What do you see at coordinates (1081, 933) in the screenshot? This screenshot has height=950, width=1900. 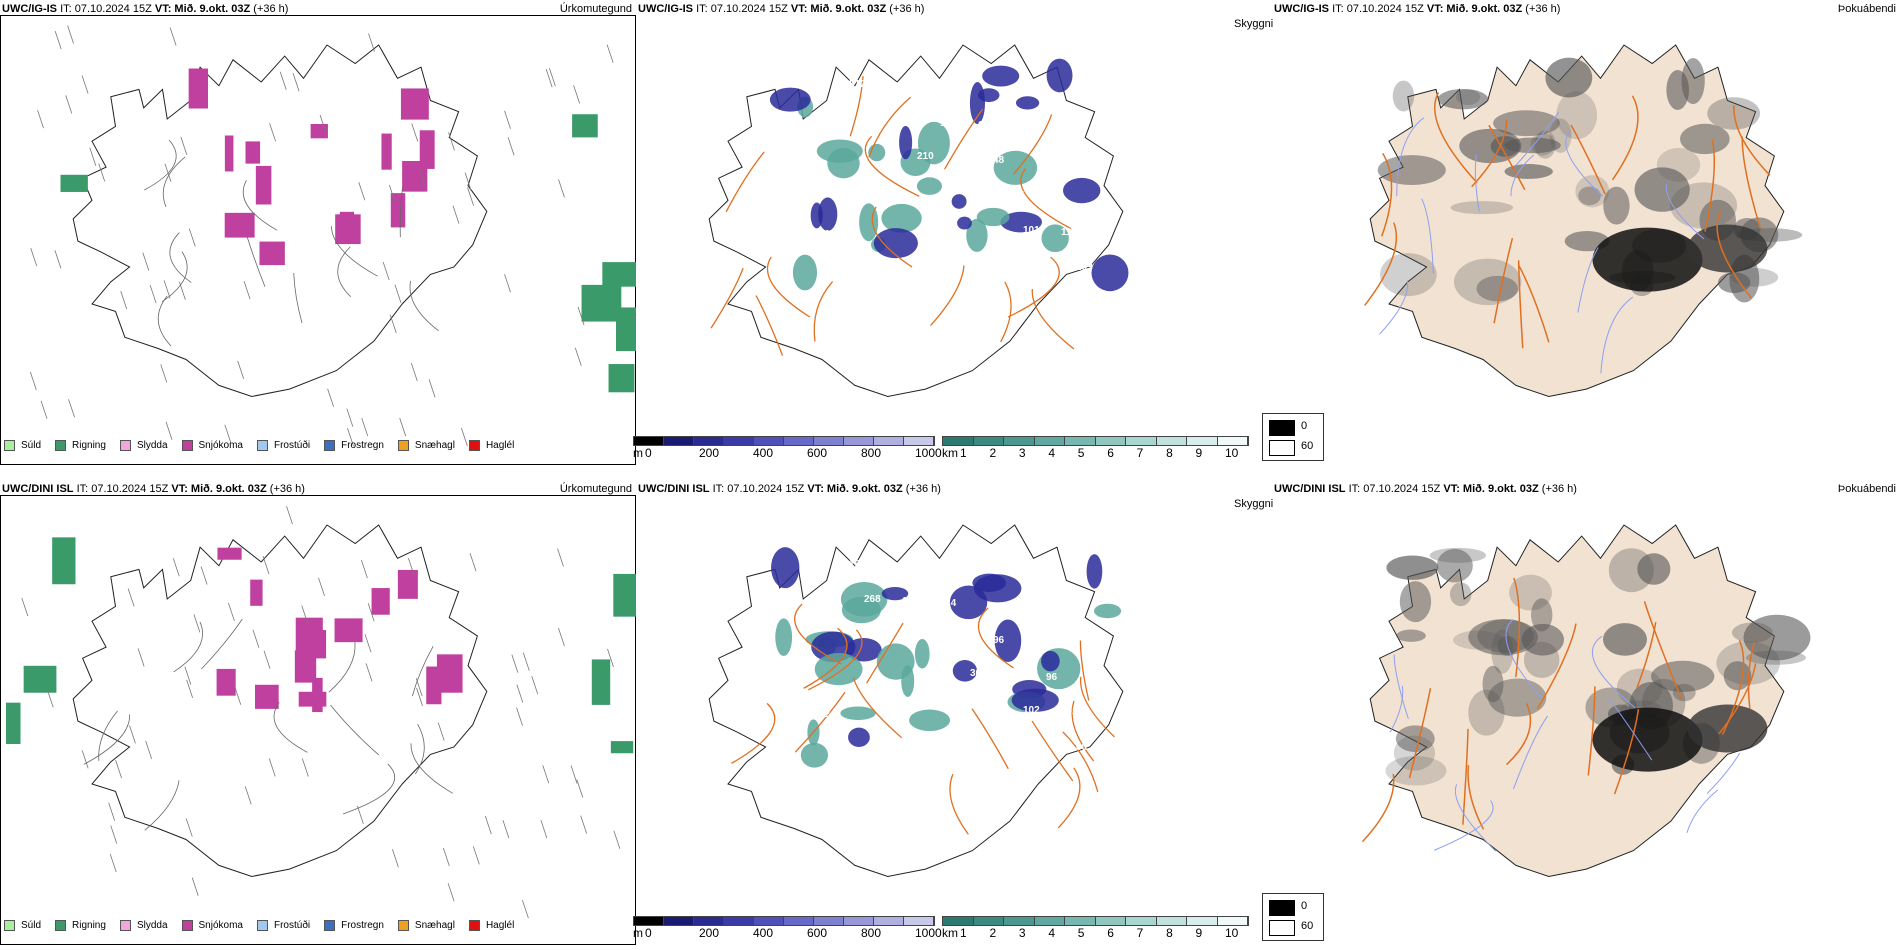 I see `colorbar-tick: 5` at bounding box center [1081, 933].